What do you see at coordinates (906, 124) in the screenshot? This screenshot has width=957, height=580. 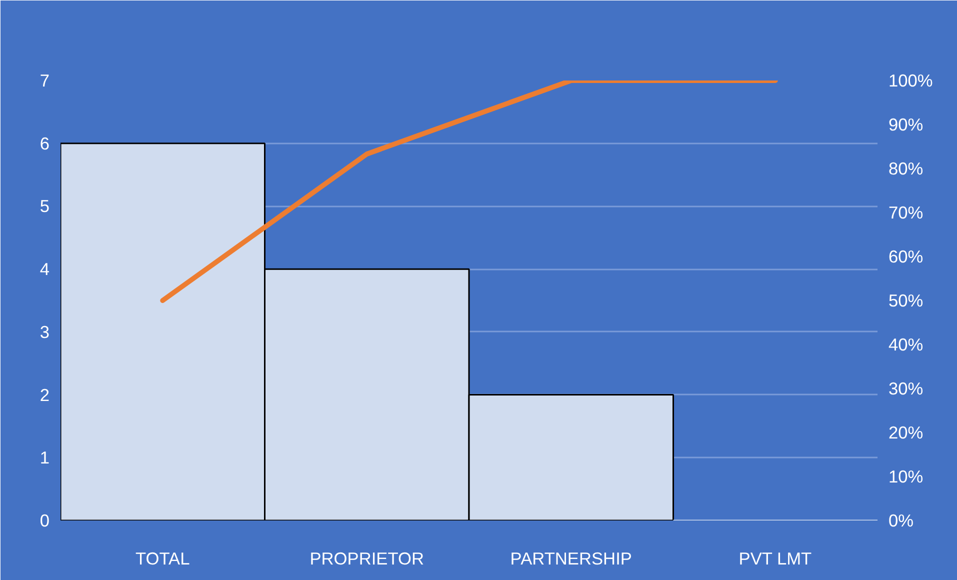 I see `y2-tick-label: 90%` at bounding box center [906, 124].